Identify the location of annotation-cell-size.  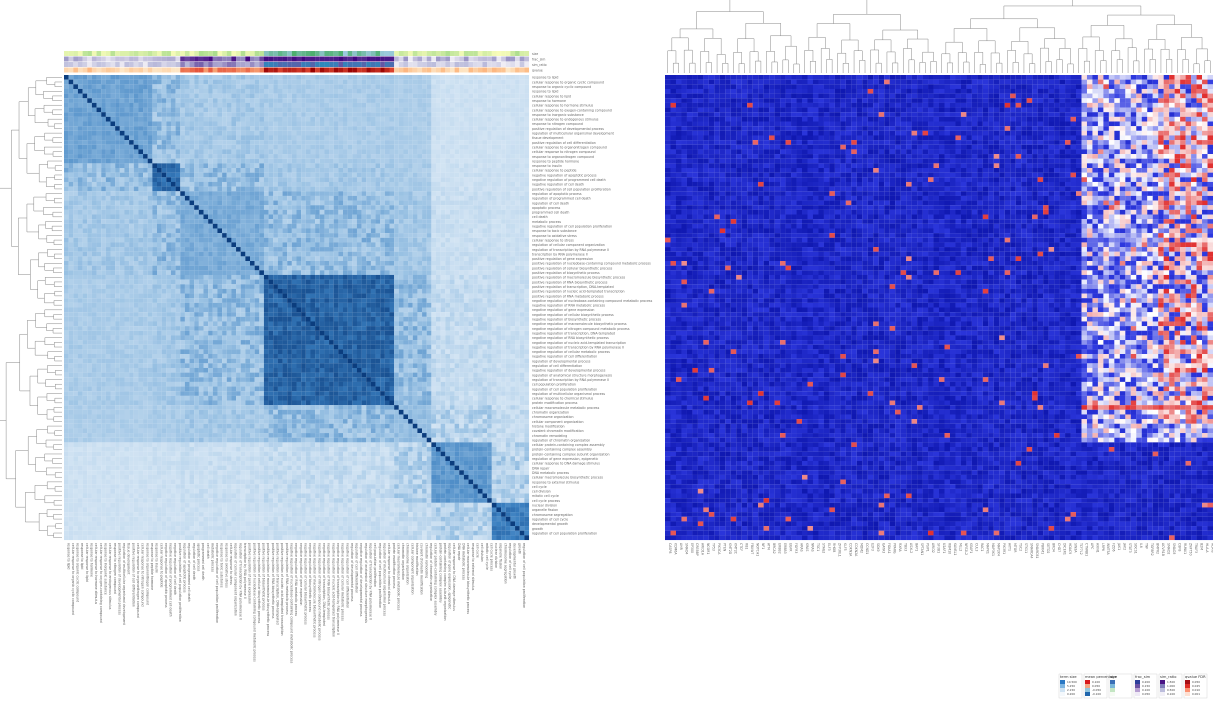
(103, 53).